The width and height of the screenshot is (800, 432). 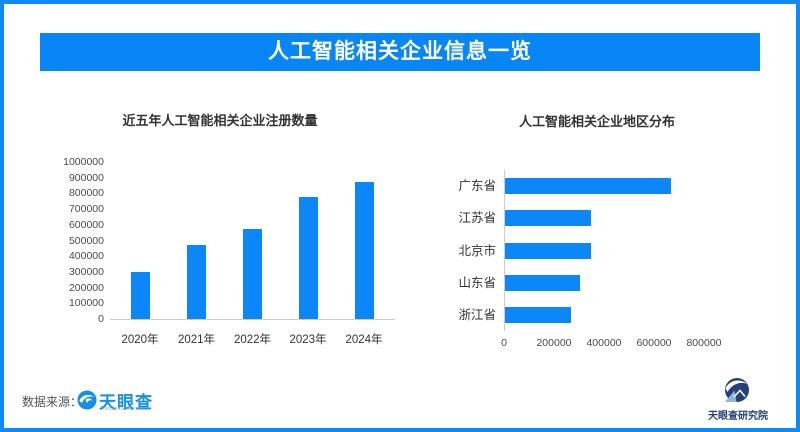 I want to click on region-label: 广东省, so click(x=477, y=186).